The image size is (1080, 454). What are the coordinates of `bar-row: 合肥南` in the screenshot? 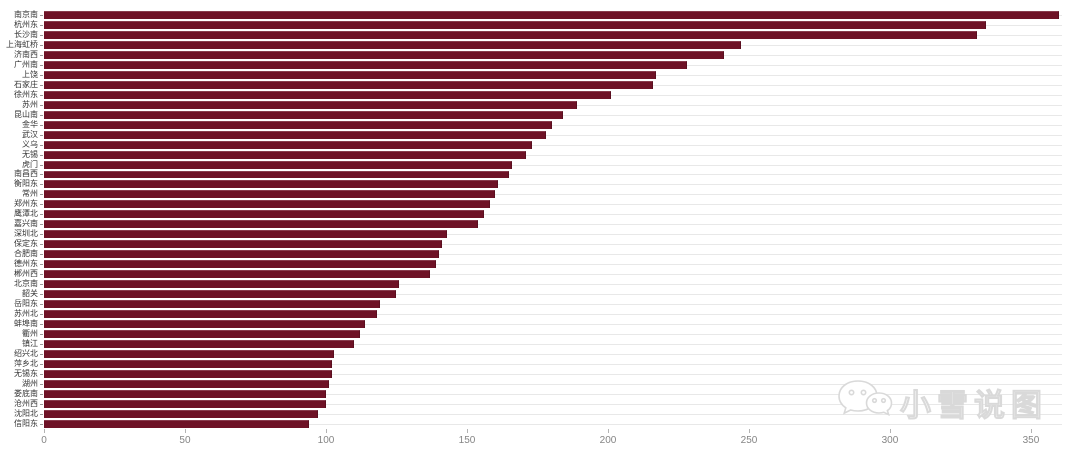 It's located at (531, 254).